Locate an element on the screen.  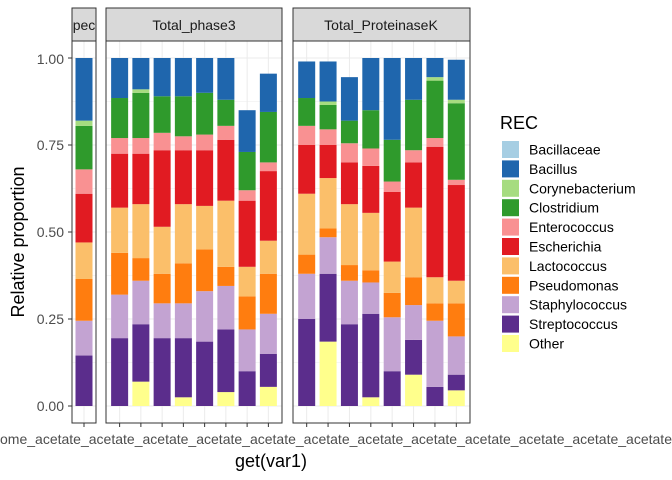
legend-label: Lactococcus is located at coordinates (568, 266).